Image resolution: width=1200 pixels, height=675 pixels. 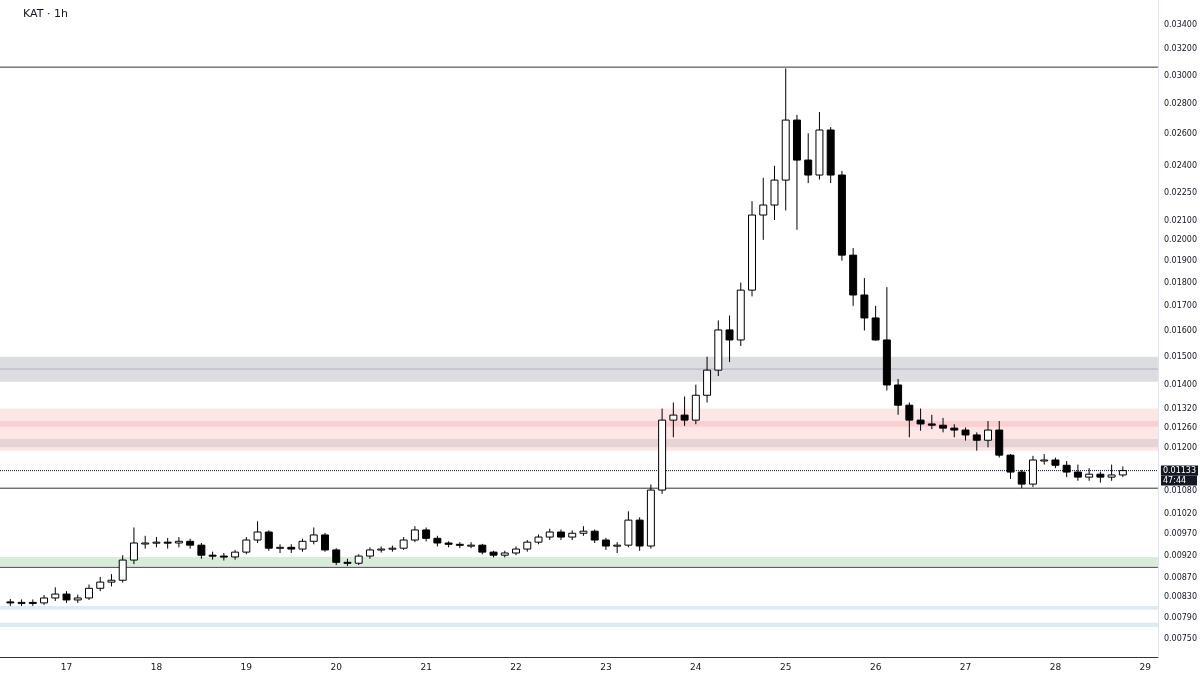 I want to click on y-tick-label: 0.00750, so click(x=1180, y=638).